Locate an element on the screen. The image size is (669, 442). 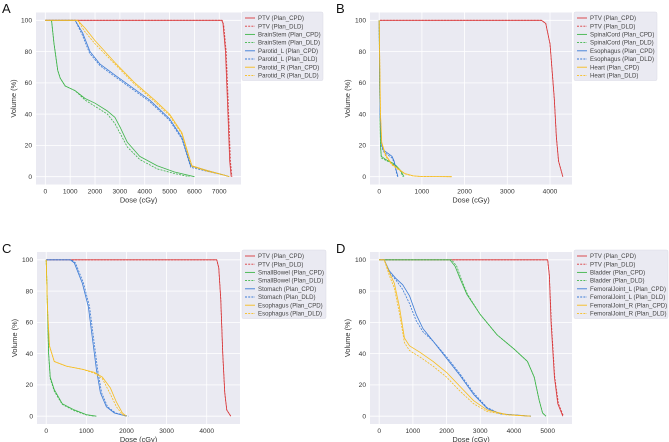
legend-entry: Parotid_R (Plan_DLD) is located at coordinates (288, 76).